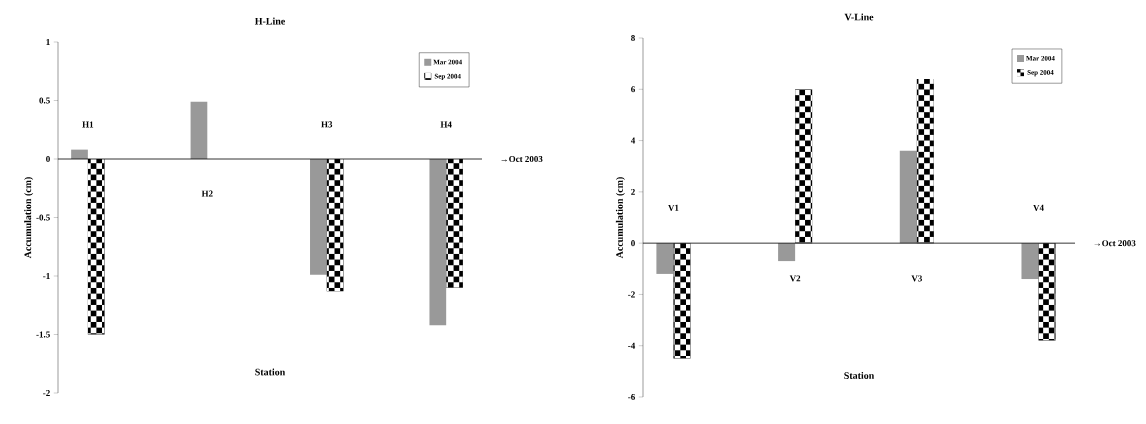 This screenshot has height=424, width=1146. Describe the element at coordinates (446, 124) in the screenshot. I see `x-tick-label: H4` at that location.